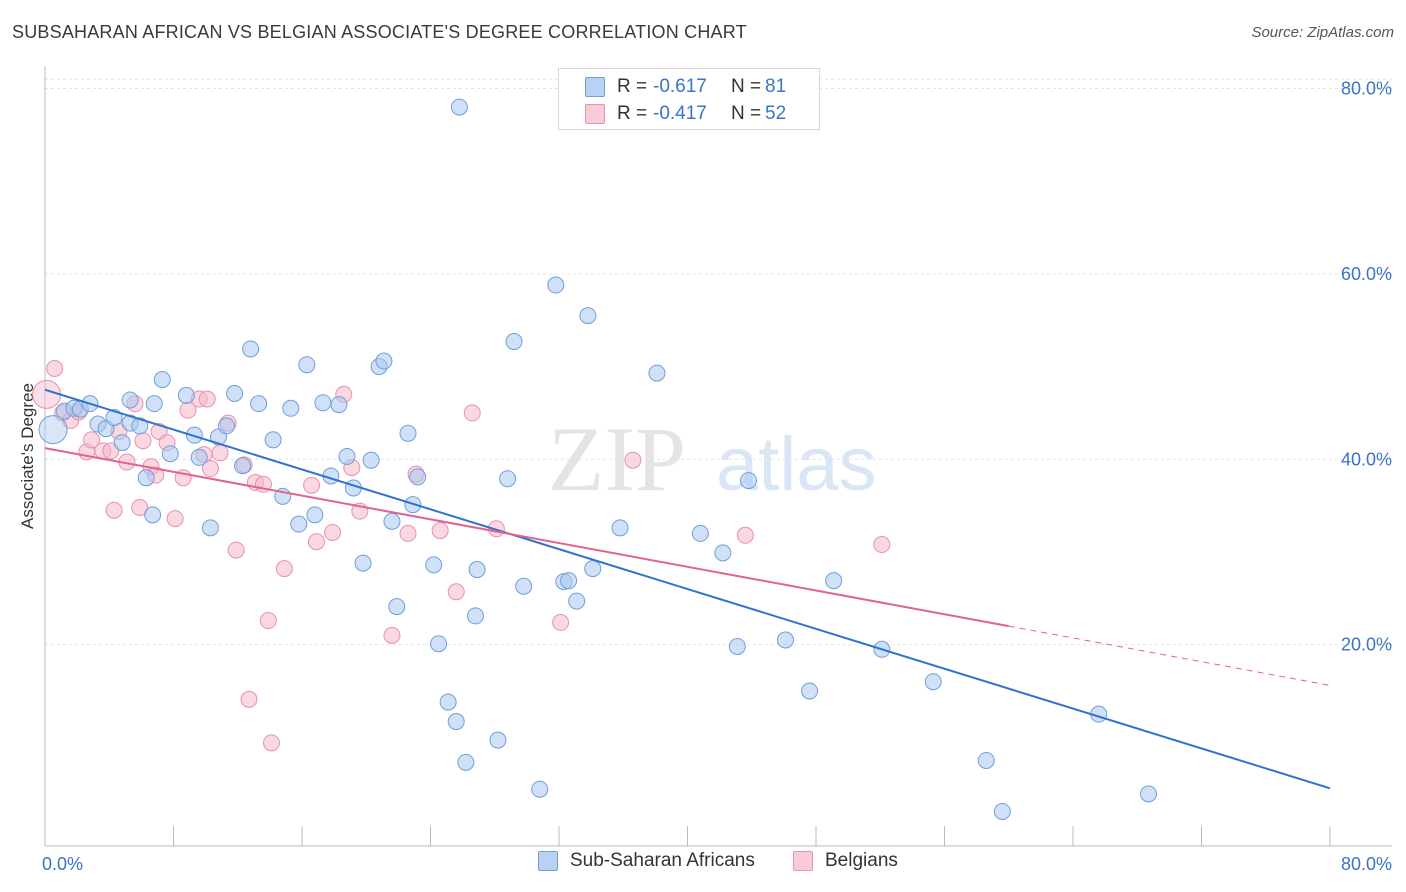 The height and width of the screenshot is (892, 1406). I want to click on watermark-atlas: atlas, so click(796, 464).